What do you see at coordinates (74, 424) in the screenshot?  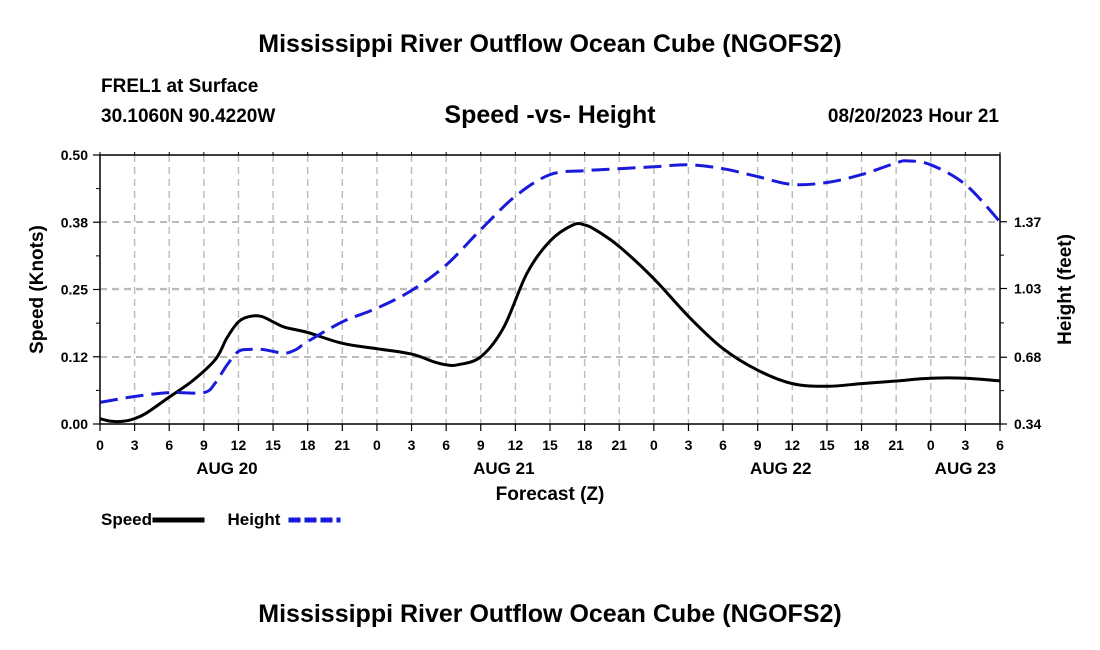 I see `y-left-tick-label: 0.00` at bounding box center [74, 424].